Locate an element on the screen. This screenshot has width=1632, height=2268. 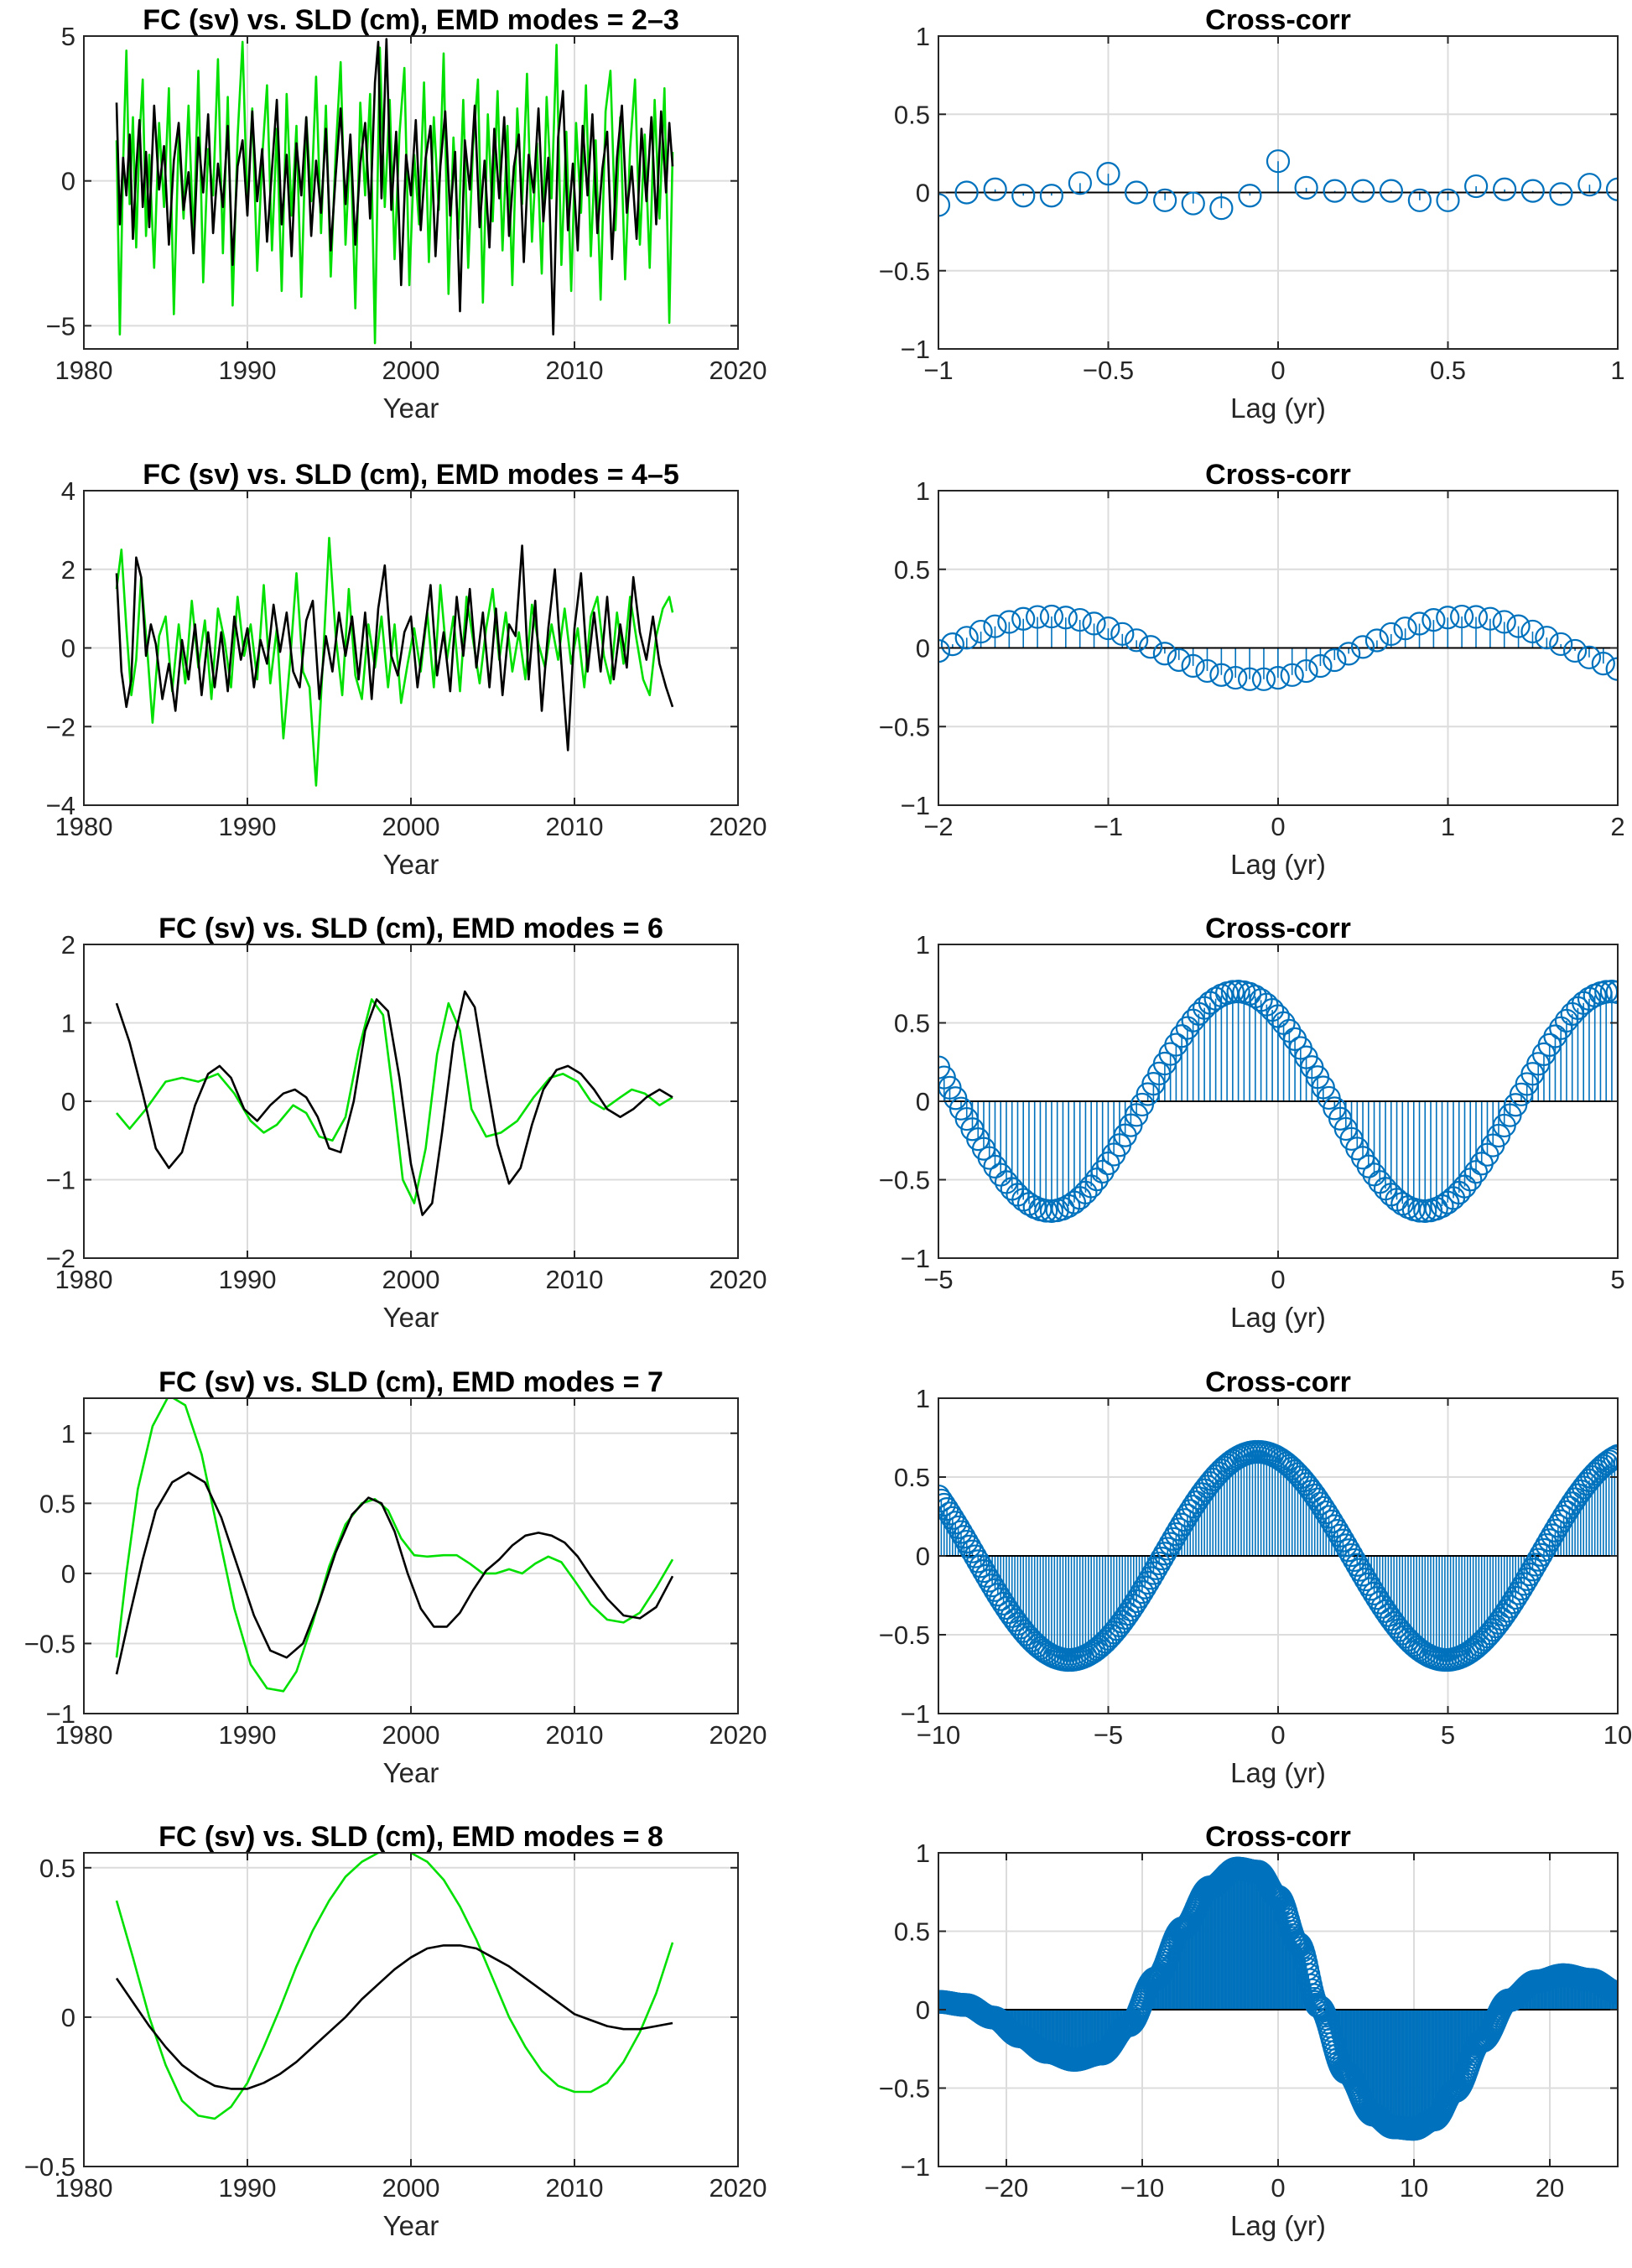
x-tick-label: 1980 is located at coordinates (84, 1279).